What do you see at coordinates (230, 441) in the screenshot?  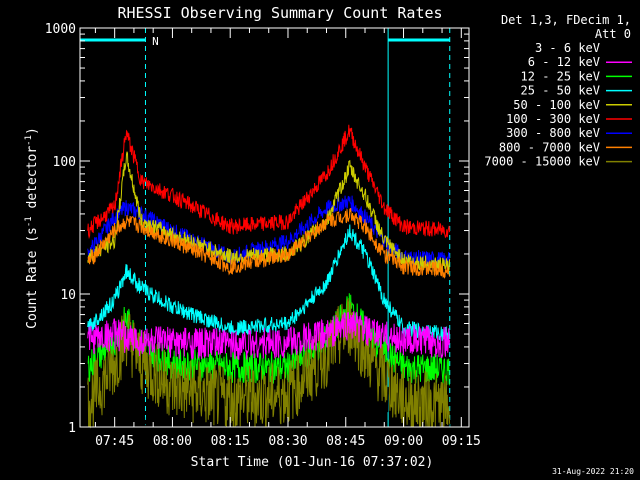 I see `x-tick-label: 08:15` at bounding box center [230, 441].